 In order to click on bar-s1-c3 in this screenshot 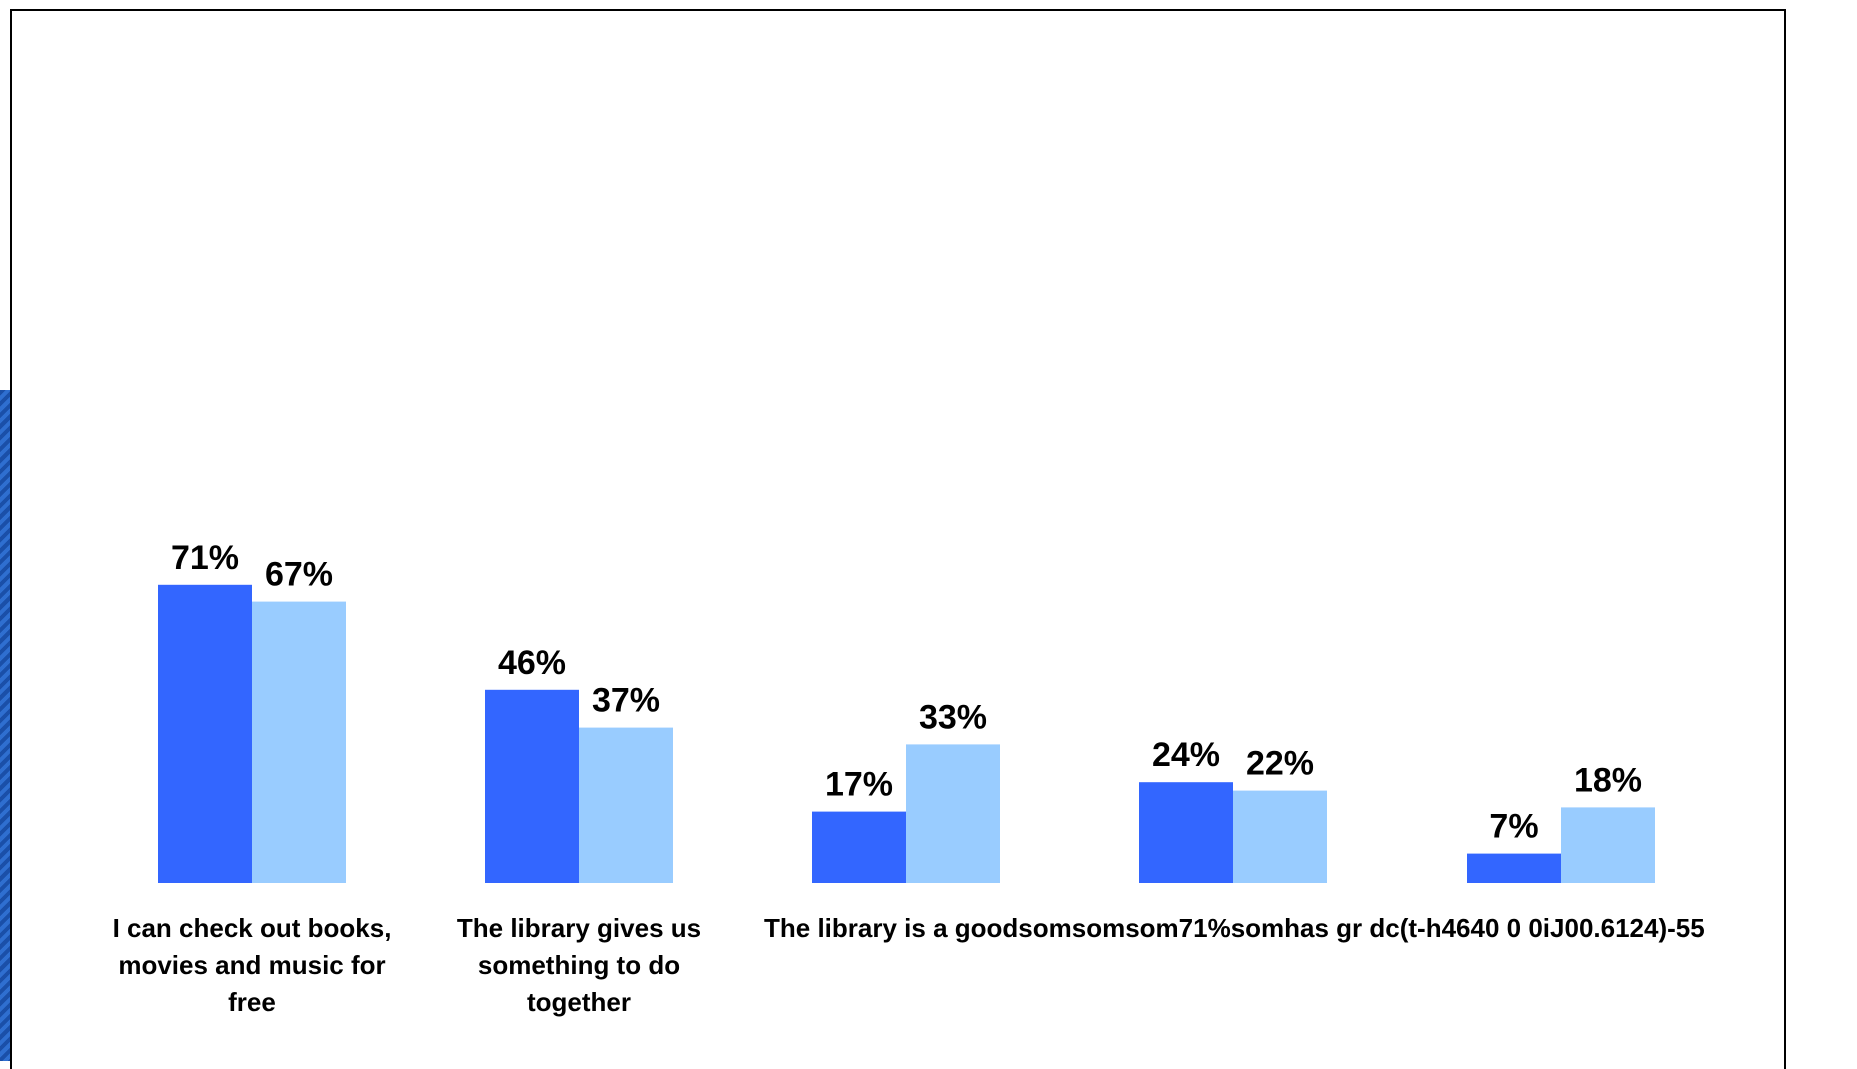, I will do `click(859, 847)`.